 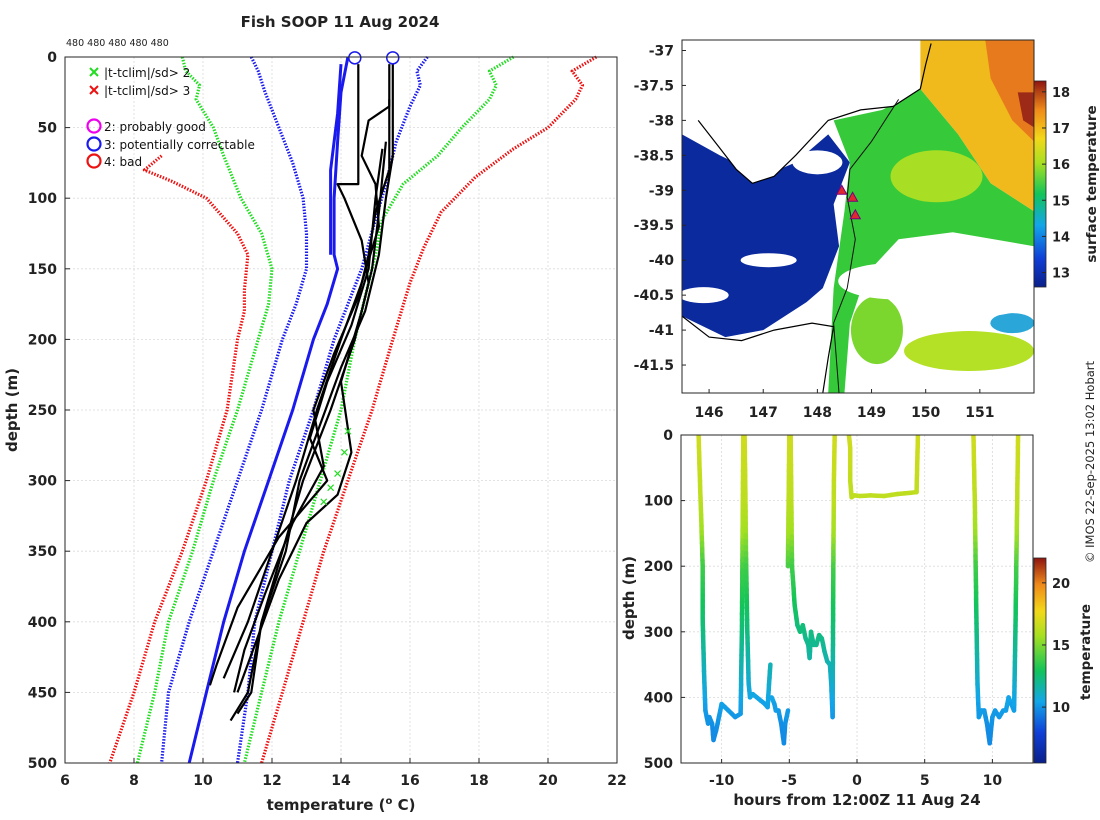 What do you see at coordinates (340, 22) in the screenshot?
I see `chart-title: Fish SOOP 11 Aug 2024` at bounding box center [340, 22].